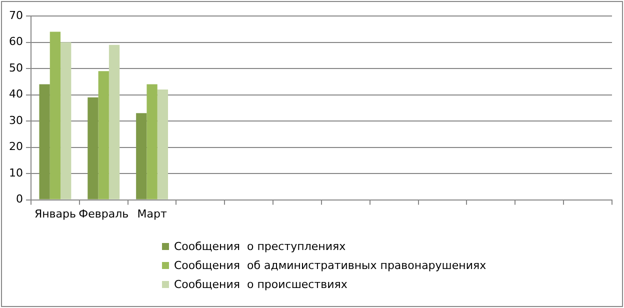  Describe the element at coordinates (55, 213) in the screenshot. I see `x-tick-label: Январь` at that location.